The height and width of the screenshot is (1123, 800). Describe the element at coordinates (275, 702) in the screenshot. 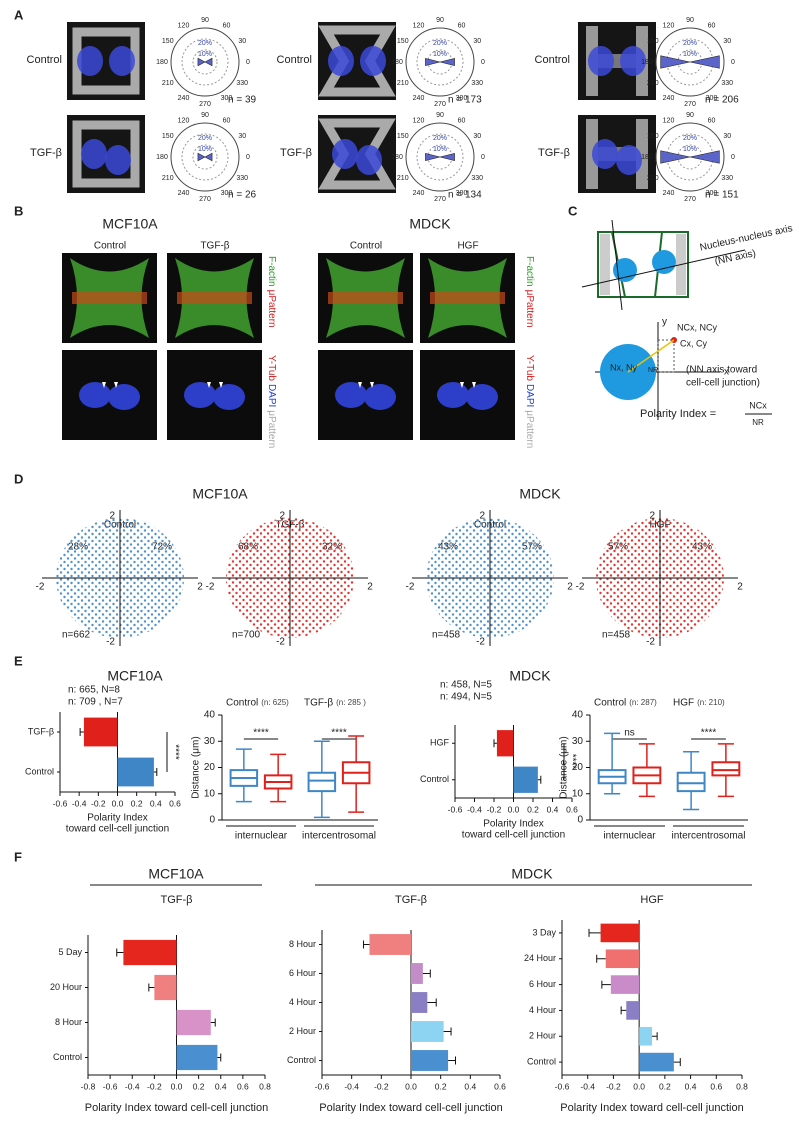

I see `legend-count: (n: 625)` at that location.